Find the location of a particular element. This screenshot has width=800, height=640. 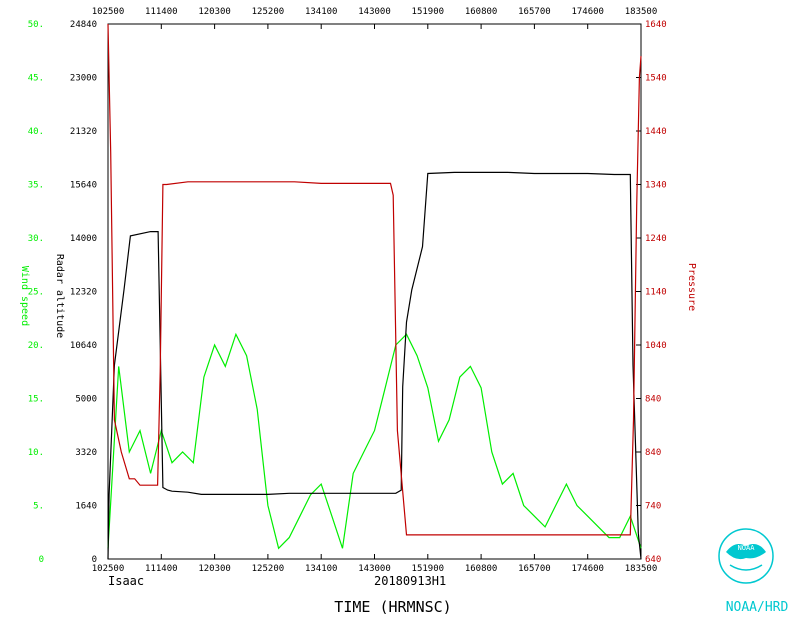

wind-speed-tick-label: 20. is located at coordinates (36, 346).